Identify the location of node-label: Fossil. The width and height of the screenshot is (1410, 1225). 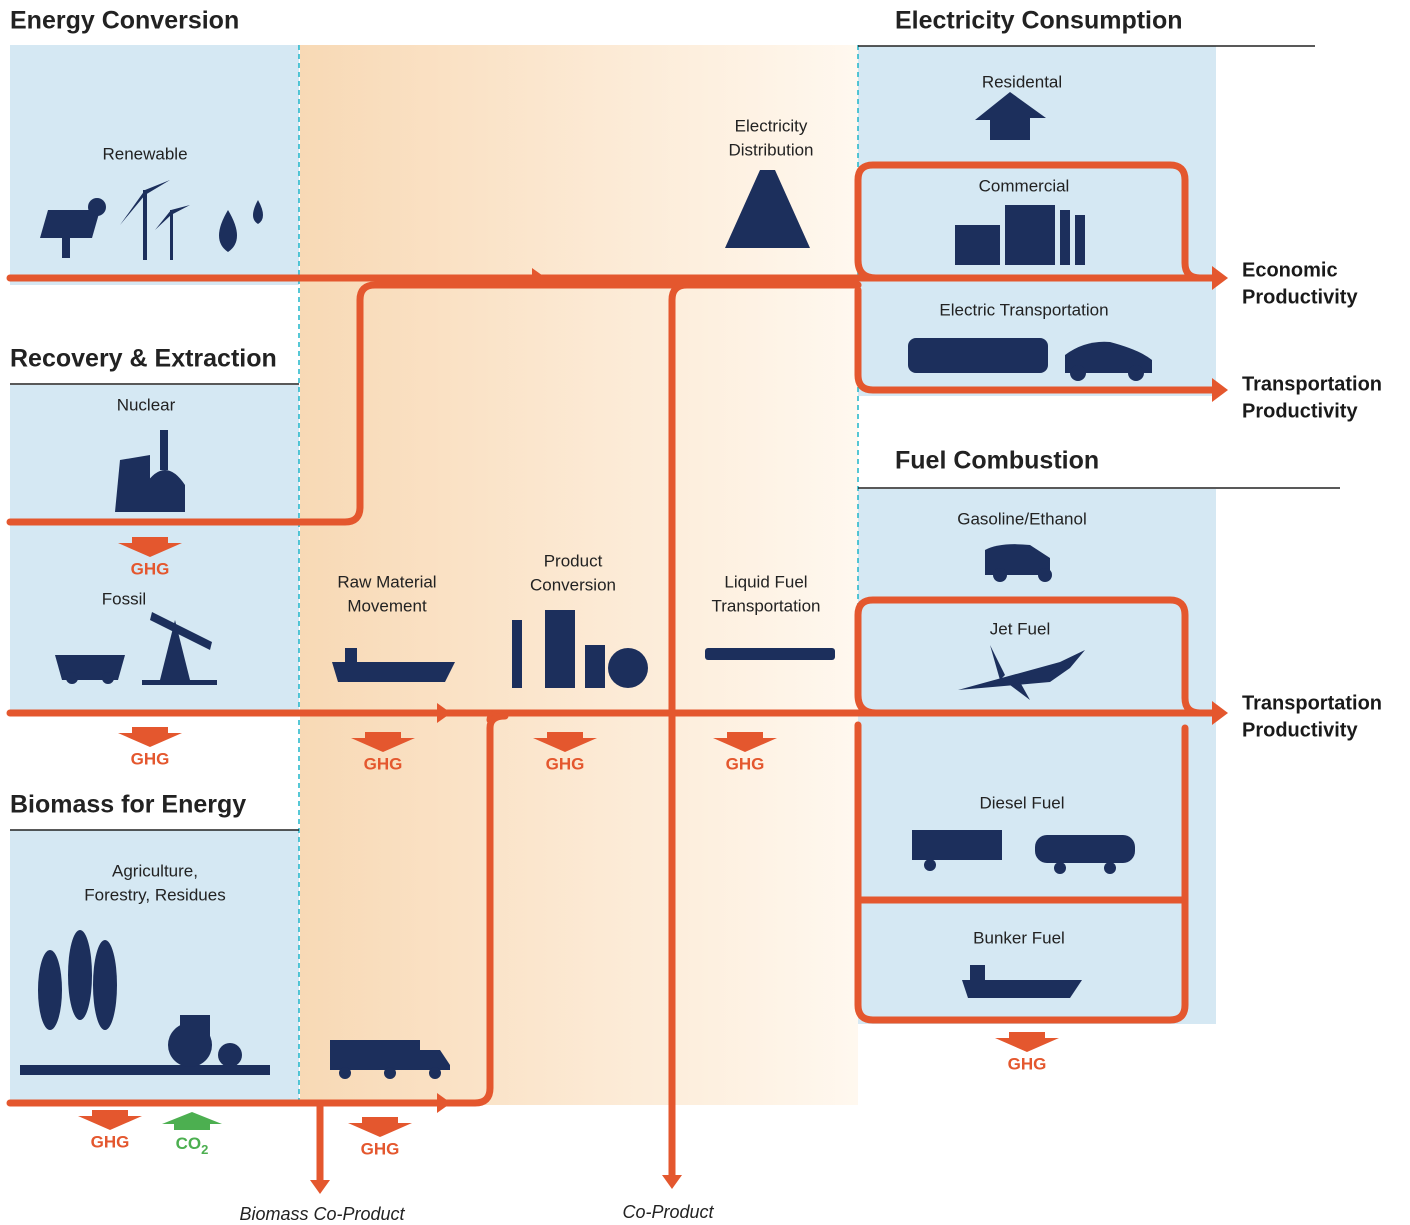
(124, 598).